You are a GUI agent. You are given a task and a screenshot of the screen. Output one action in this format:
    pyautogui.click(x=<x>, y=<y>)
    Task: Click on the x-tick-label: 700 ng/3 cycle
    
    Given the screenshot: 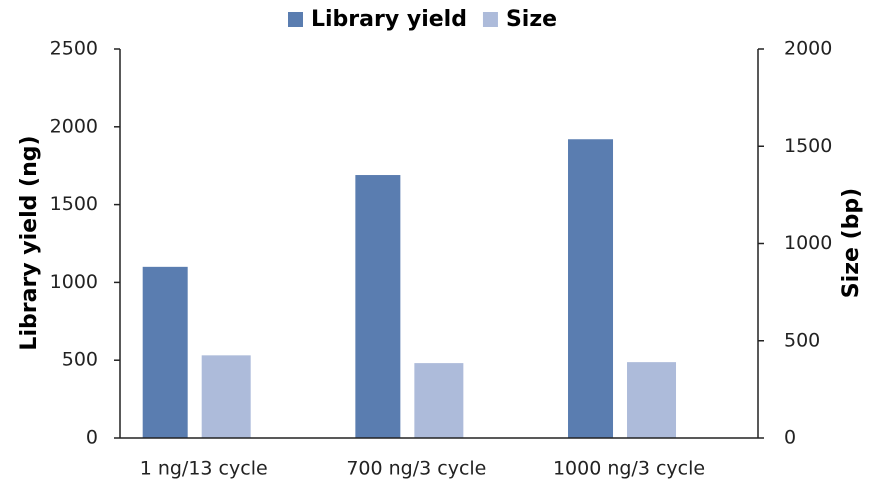 What is the action you would take?
    pyautogui.click(x=416, y=469)
    